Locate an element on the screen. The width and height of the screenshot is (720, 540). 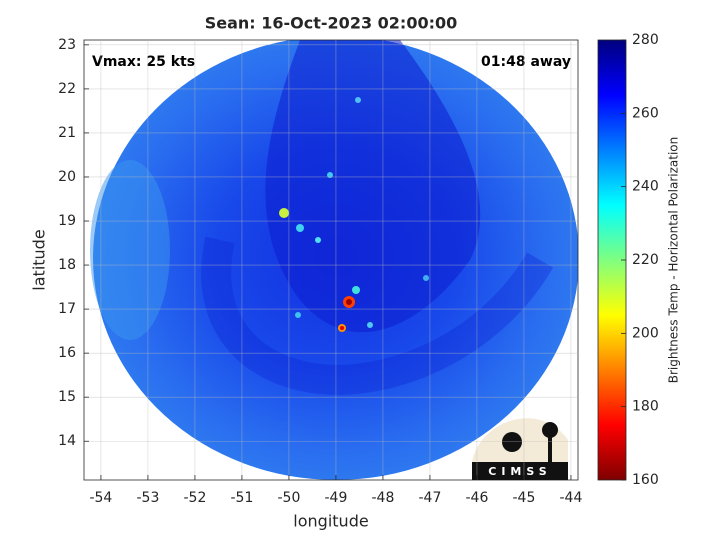
x-tick-label: -50 is located at coordinates (288, 498).